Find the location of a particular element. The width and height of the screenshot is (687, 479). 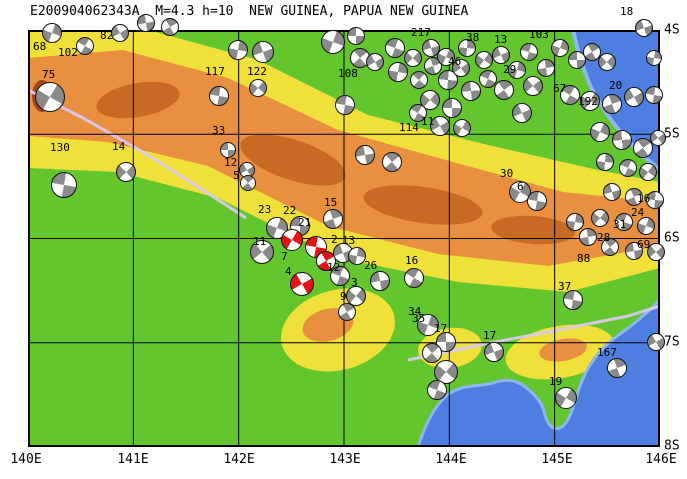

longitude-tick-label: 140E is located at coordinates (26, 459).